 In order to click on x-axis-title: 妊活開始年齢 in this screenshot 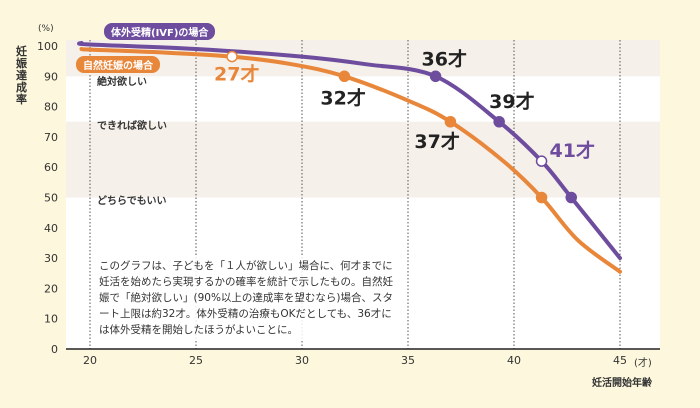, I will do `click(622, 383)`.